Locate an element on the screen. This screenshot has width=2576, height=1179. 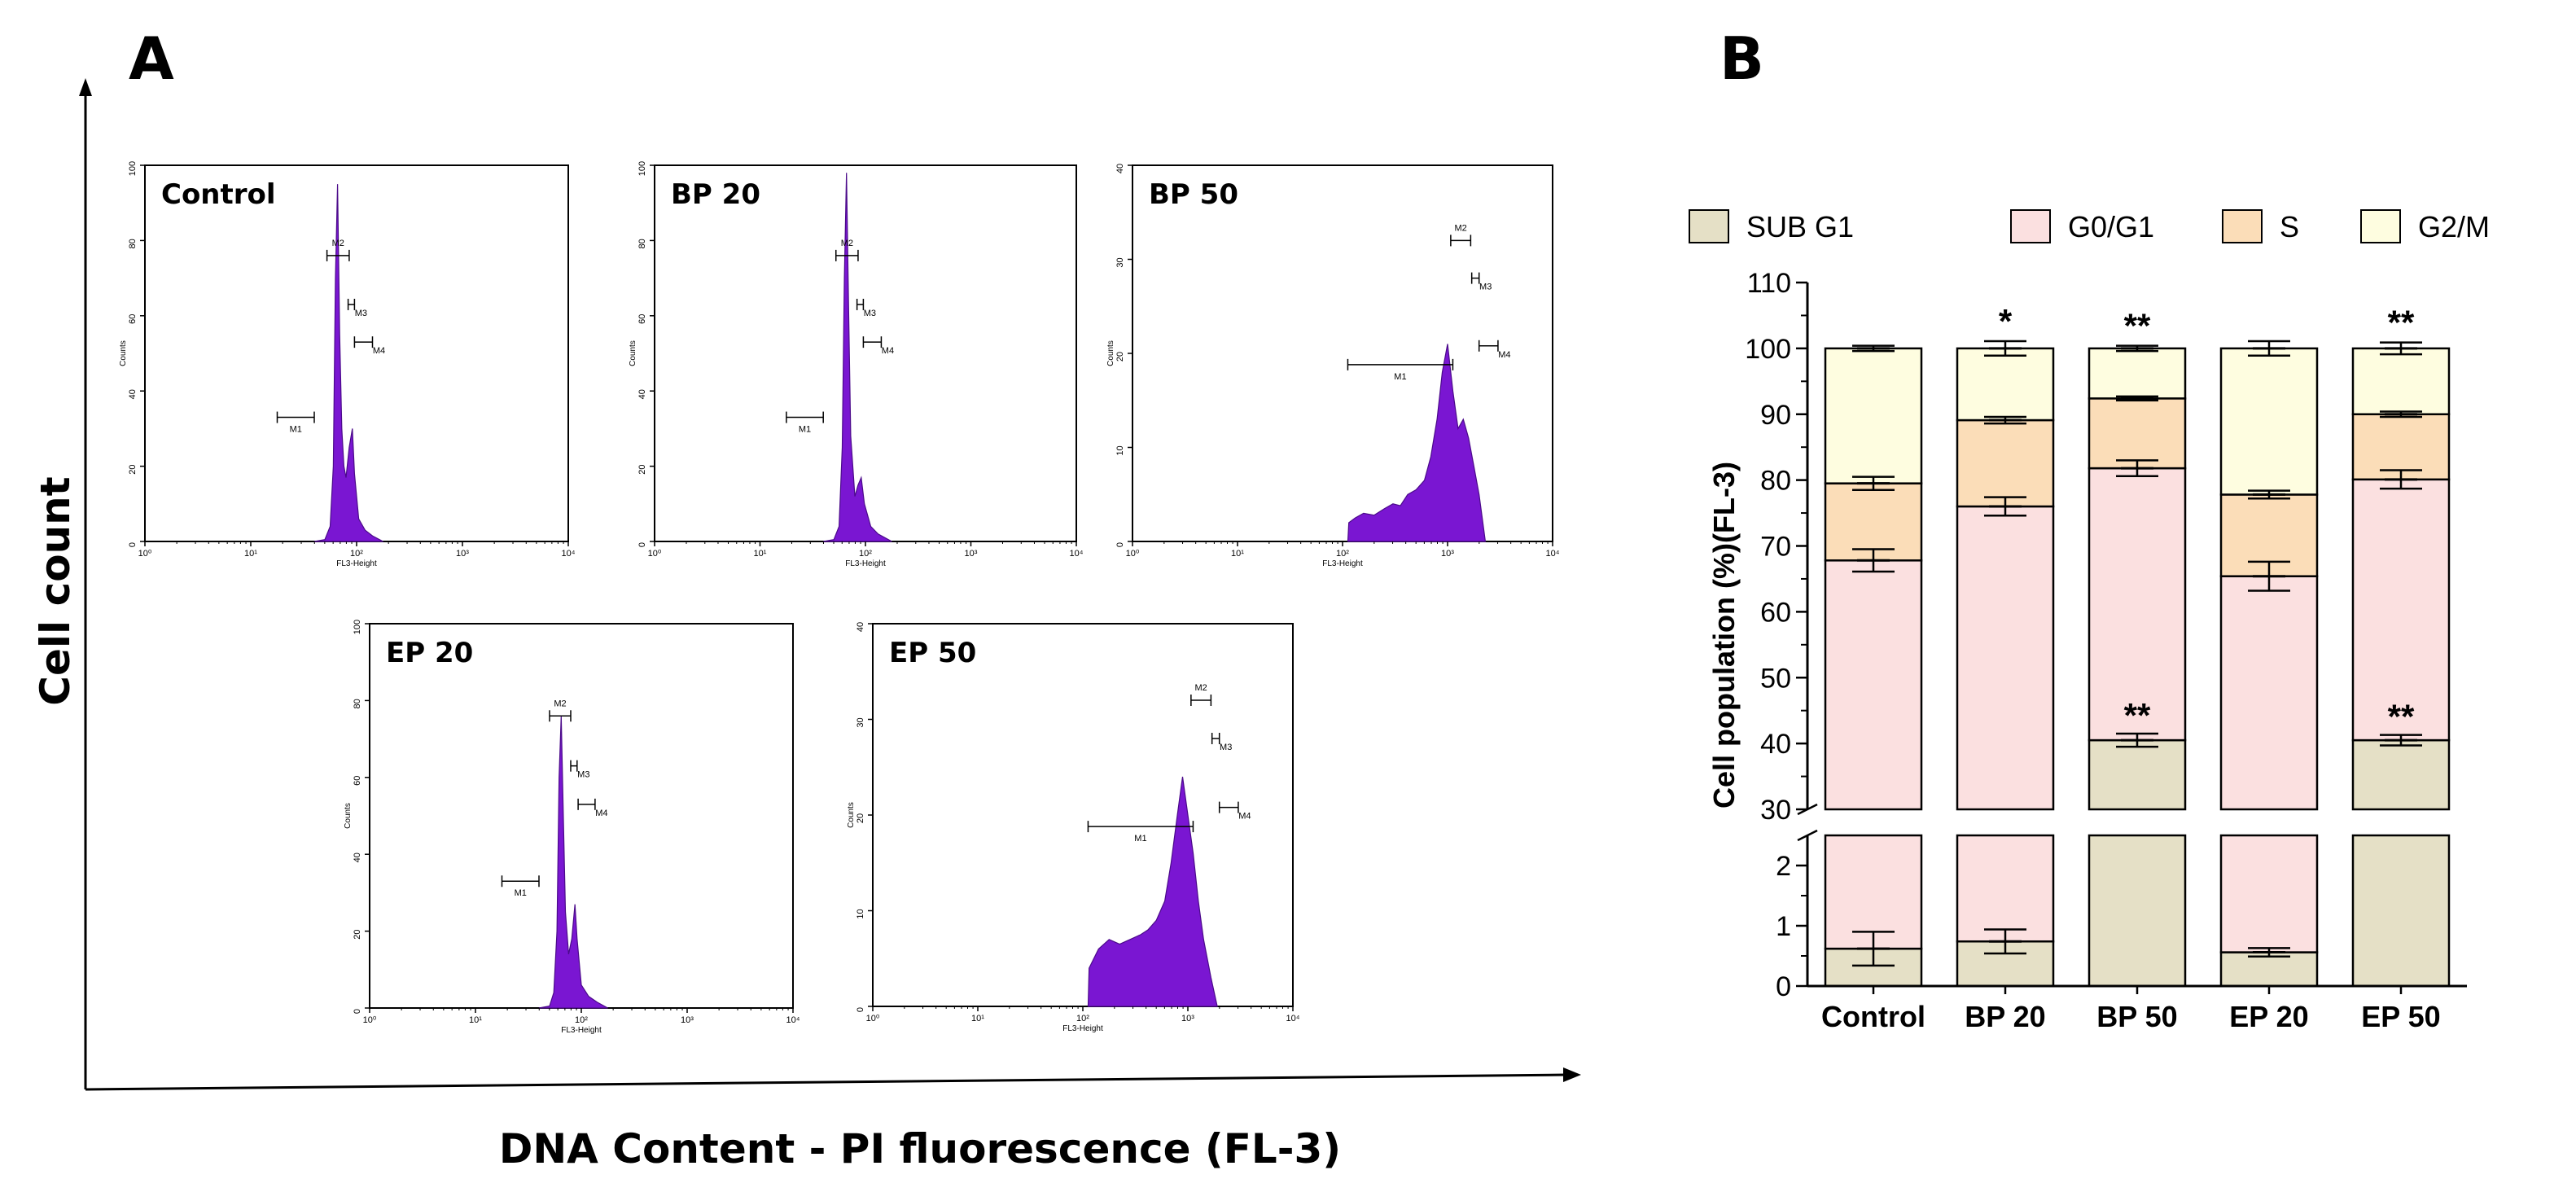
panel-a-x-arrowhead is located at coordinates (1572, 1075).